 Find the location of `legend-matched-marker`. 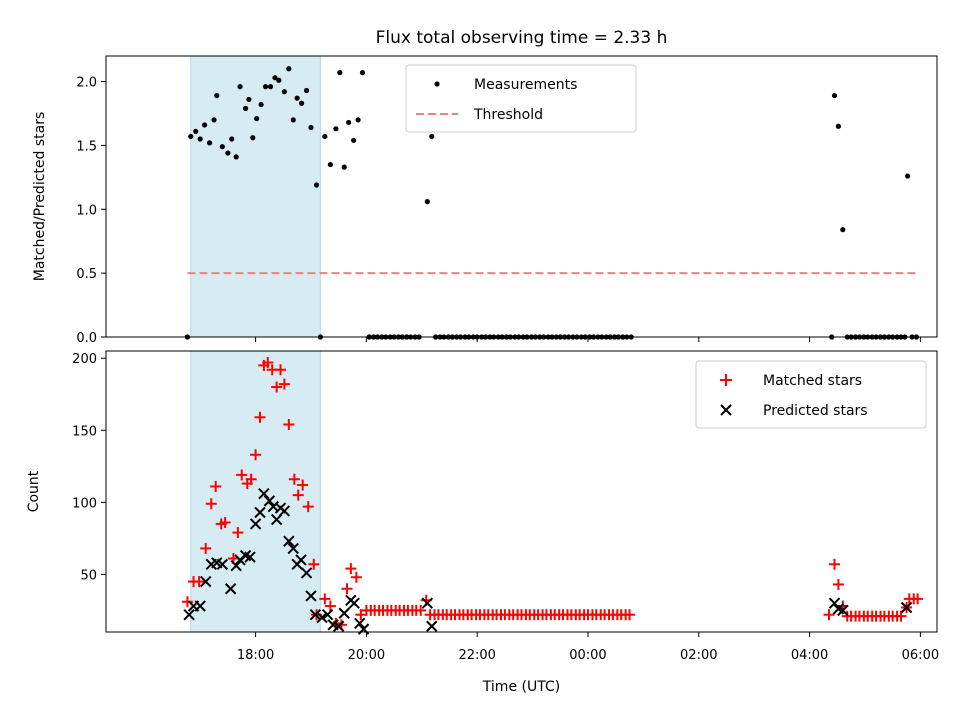

legend-matched-marker is located at coordinates (726, 380).